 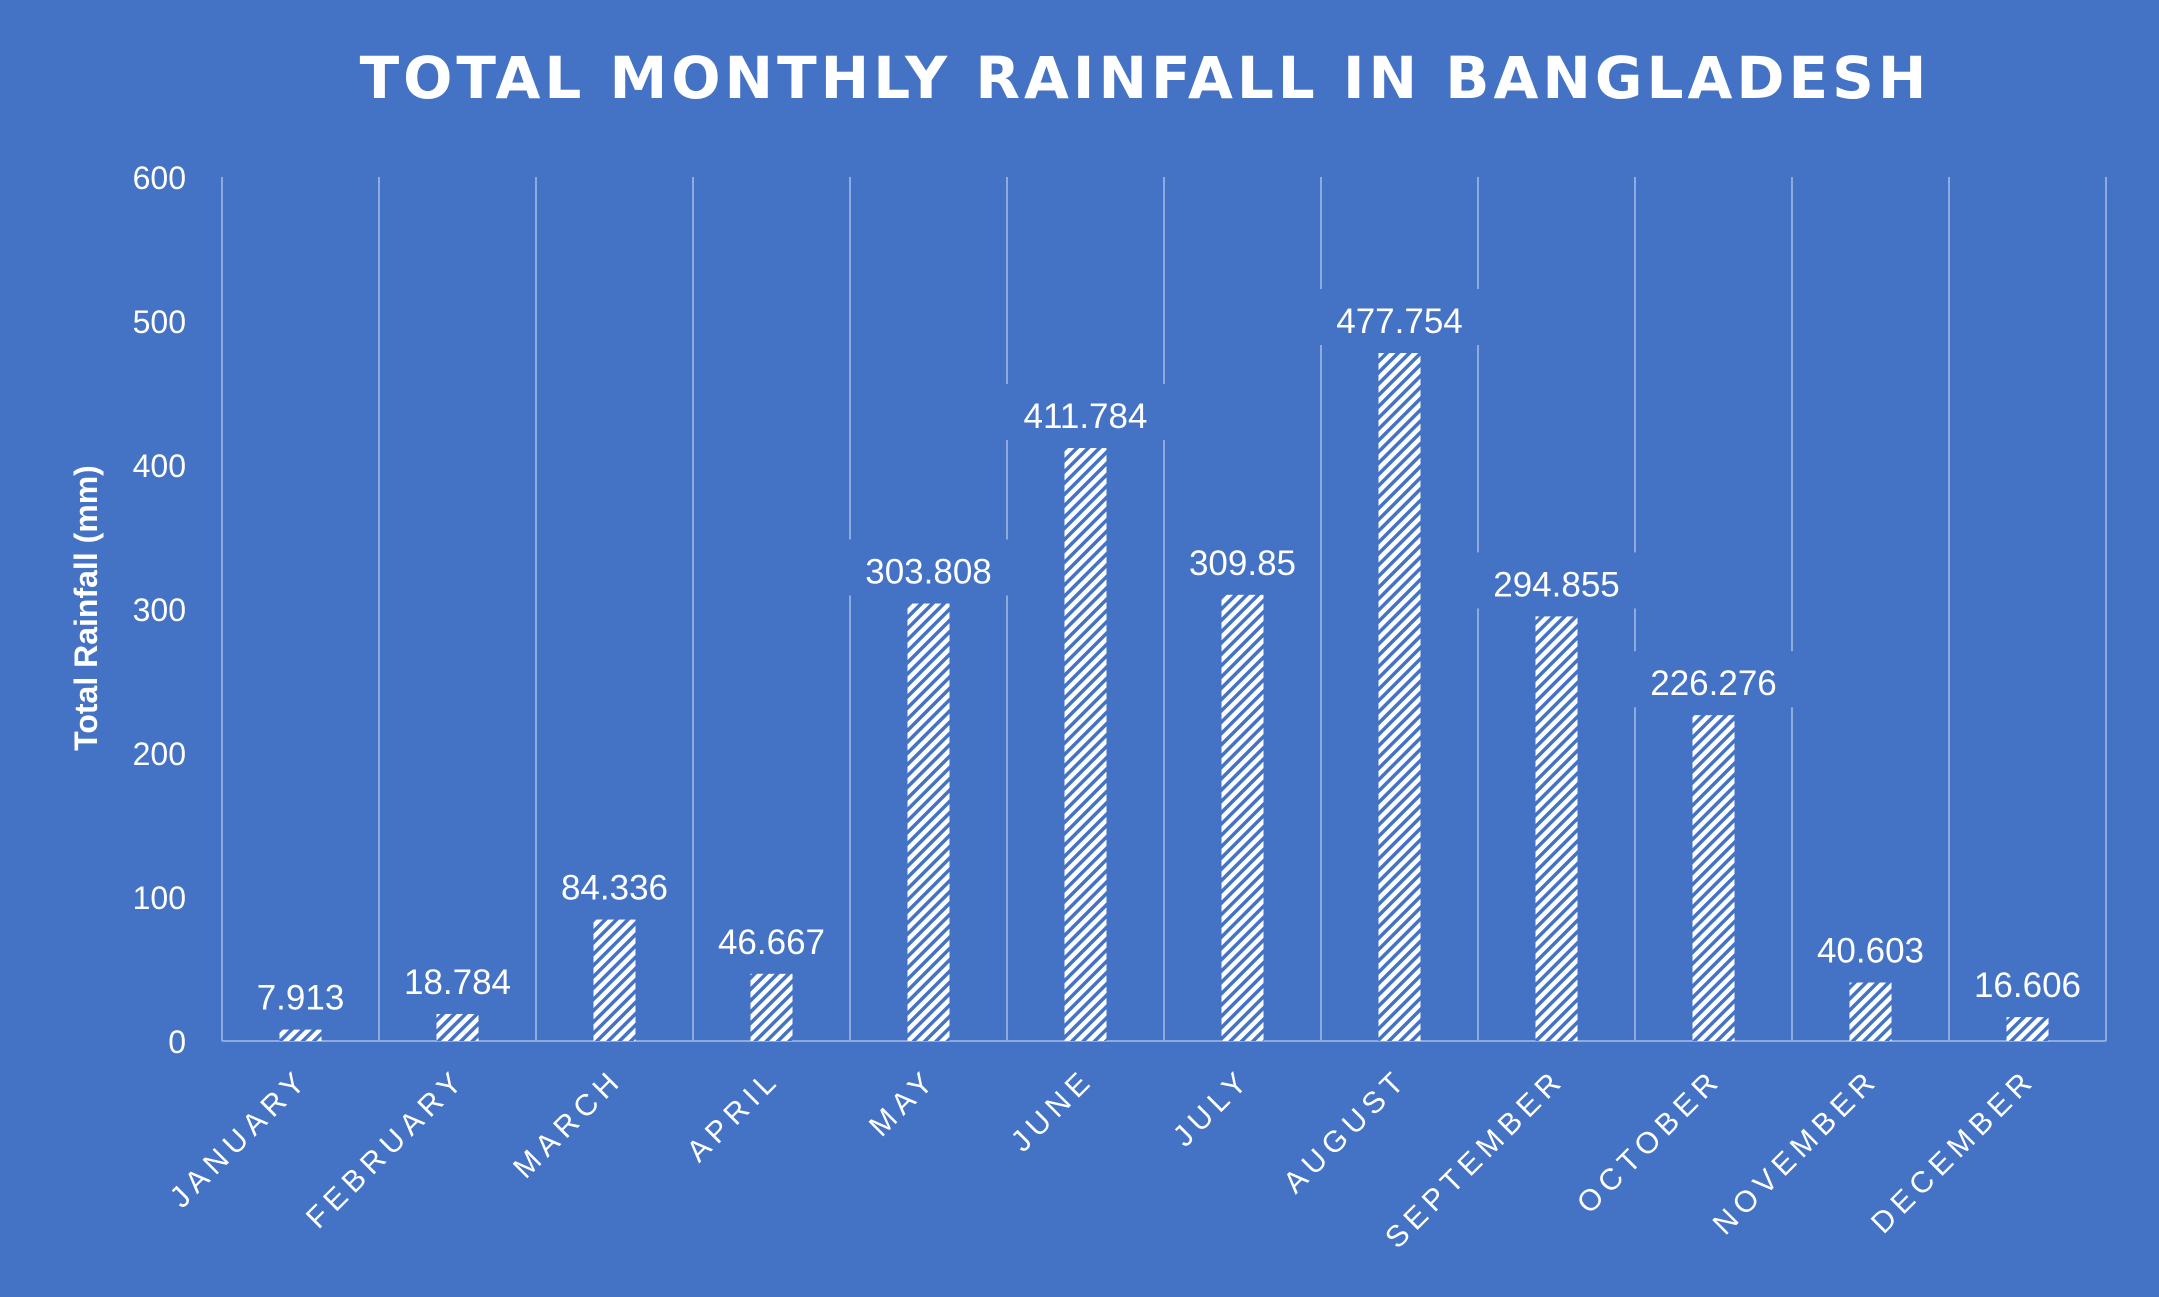 What do you see at coordinates (159, 754) in the screenshot?
I see `y-tick-label: 200` at bounding box center [159, 754].